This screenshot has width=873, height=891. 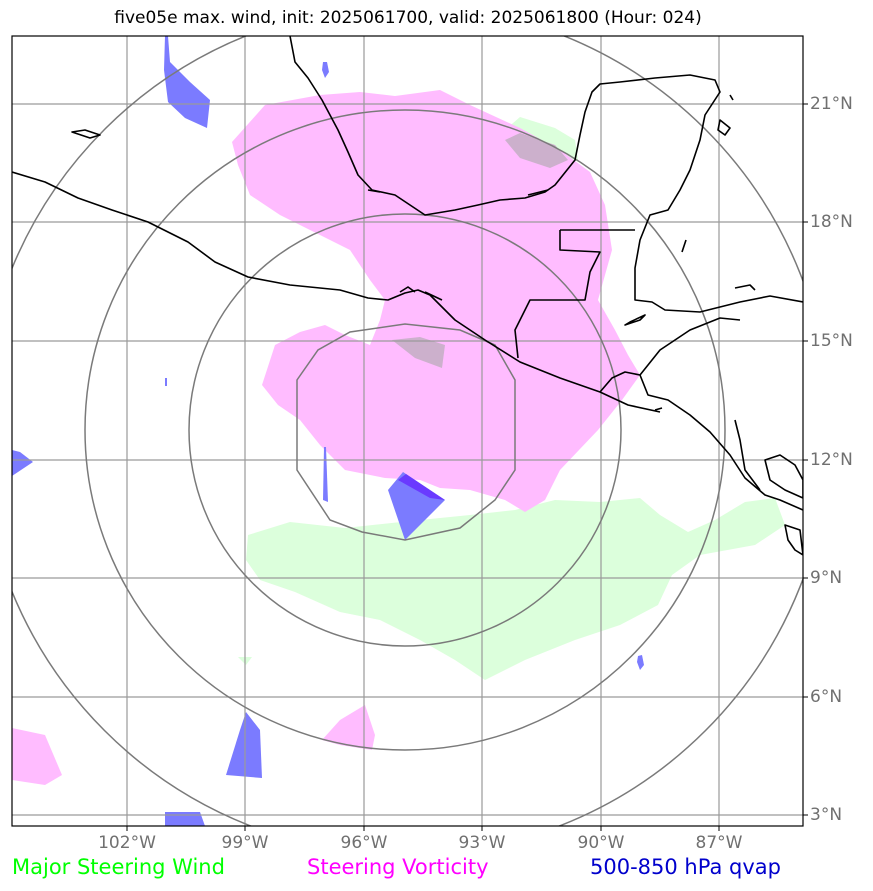 I want to click on lon-label-96w: 96°W, so click(x=364, y=843).